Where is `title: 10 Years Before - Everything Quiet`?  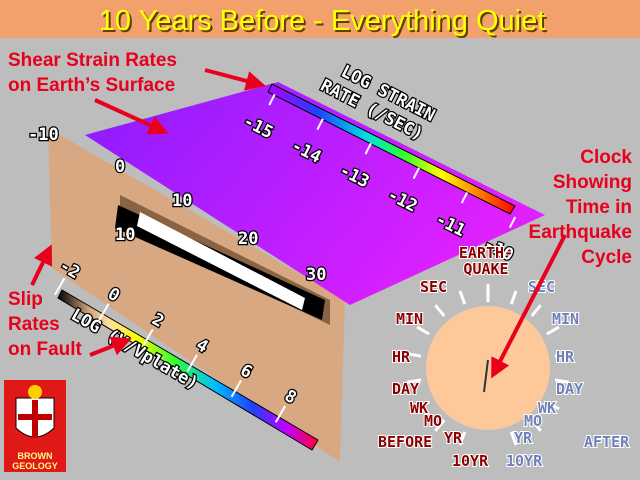
title: 10 Years Before - Everything Quiet is located at coordinates (322, 21).